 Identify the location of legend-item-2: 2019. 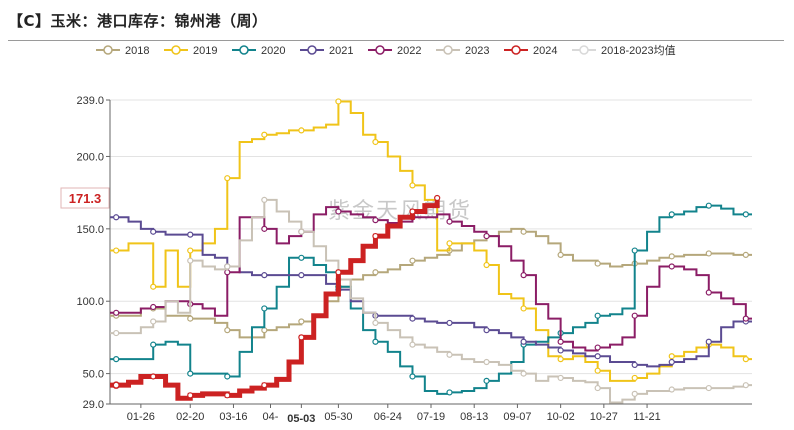
(190, 51).